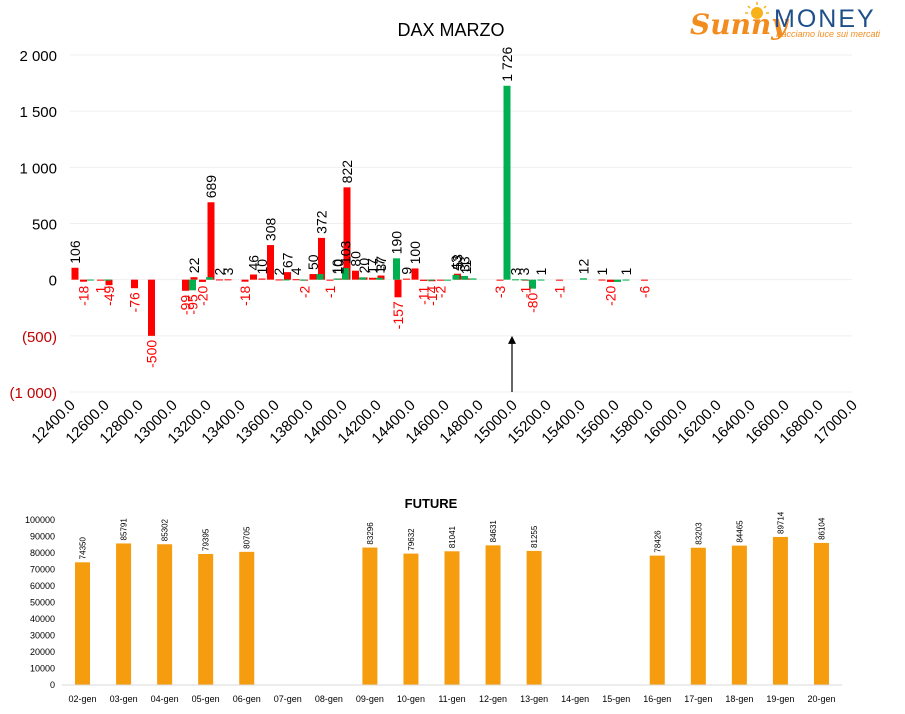  Describe the element at coordinates (165, 529) in the screenshot. I see `future-data-label: 85302` at that location.